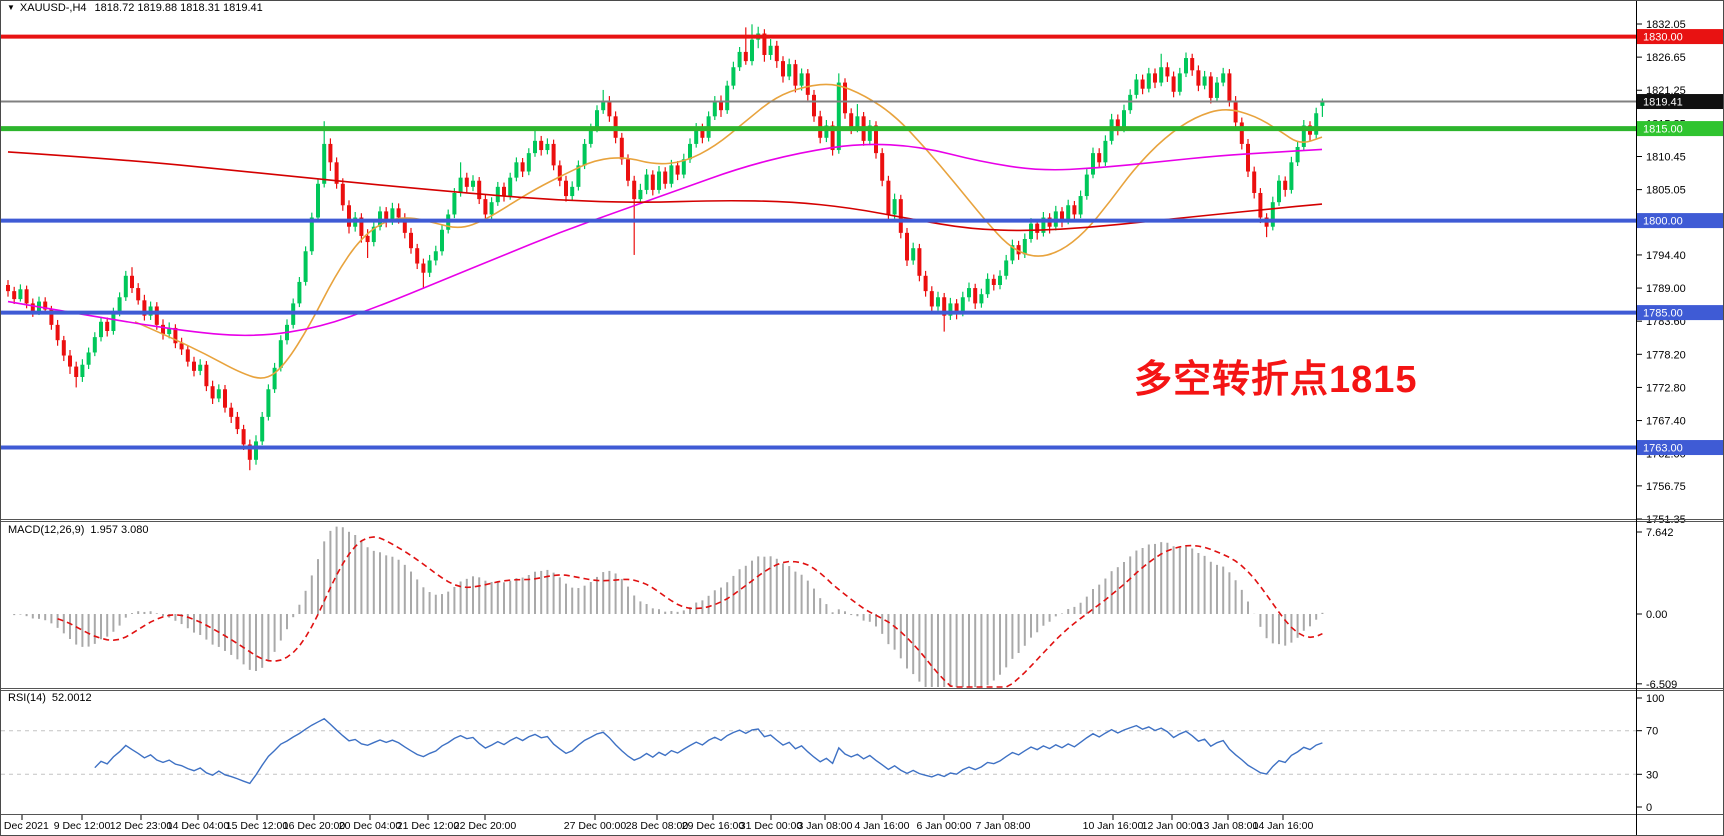  Describe the element at coordinates (46, 530) in the screenshot. I see `macd-name: MACD(12,26,9)` at that location.